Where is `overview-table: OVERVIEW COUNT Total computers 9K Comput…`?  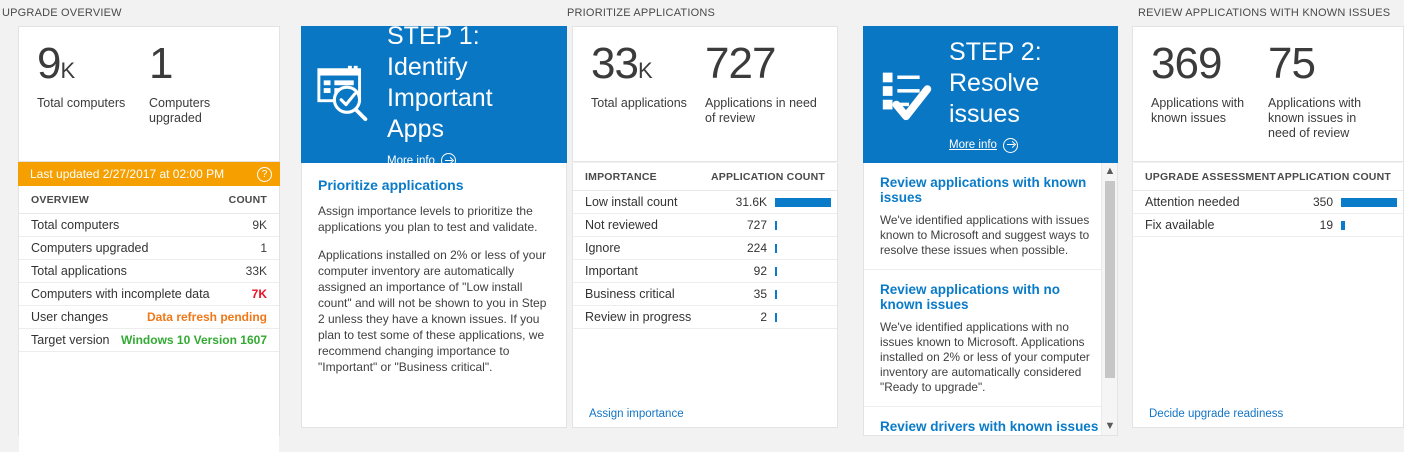
overview-table: OVERVIEW COUNT Total computers 9K Comput… is located at coordinates (149, 319).